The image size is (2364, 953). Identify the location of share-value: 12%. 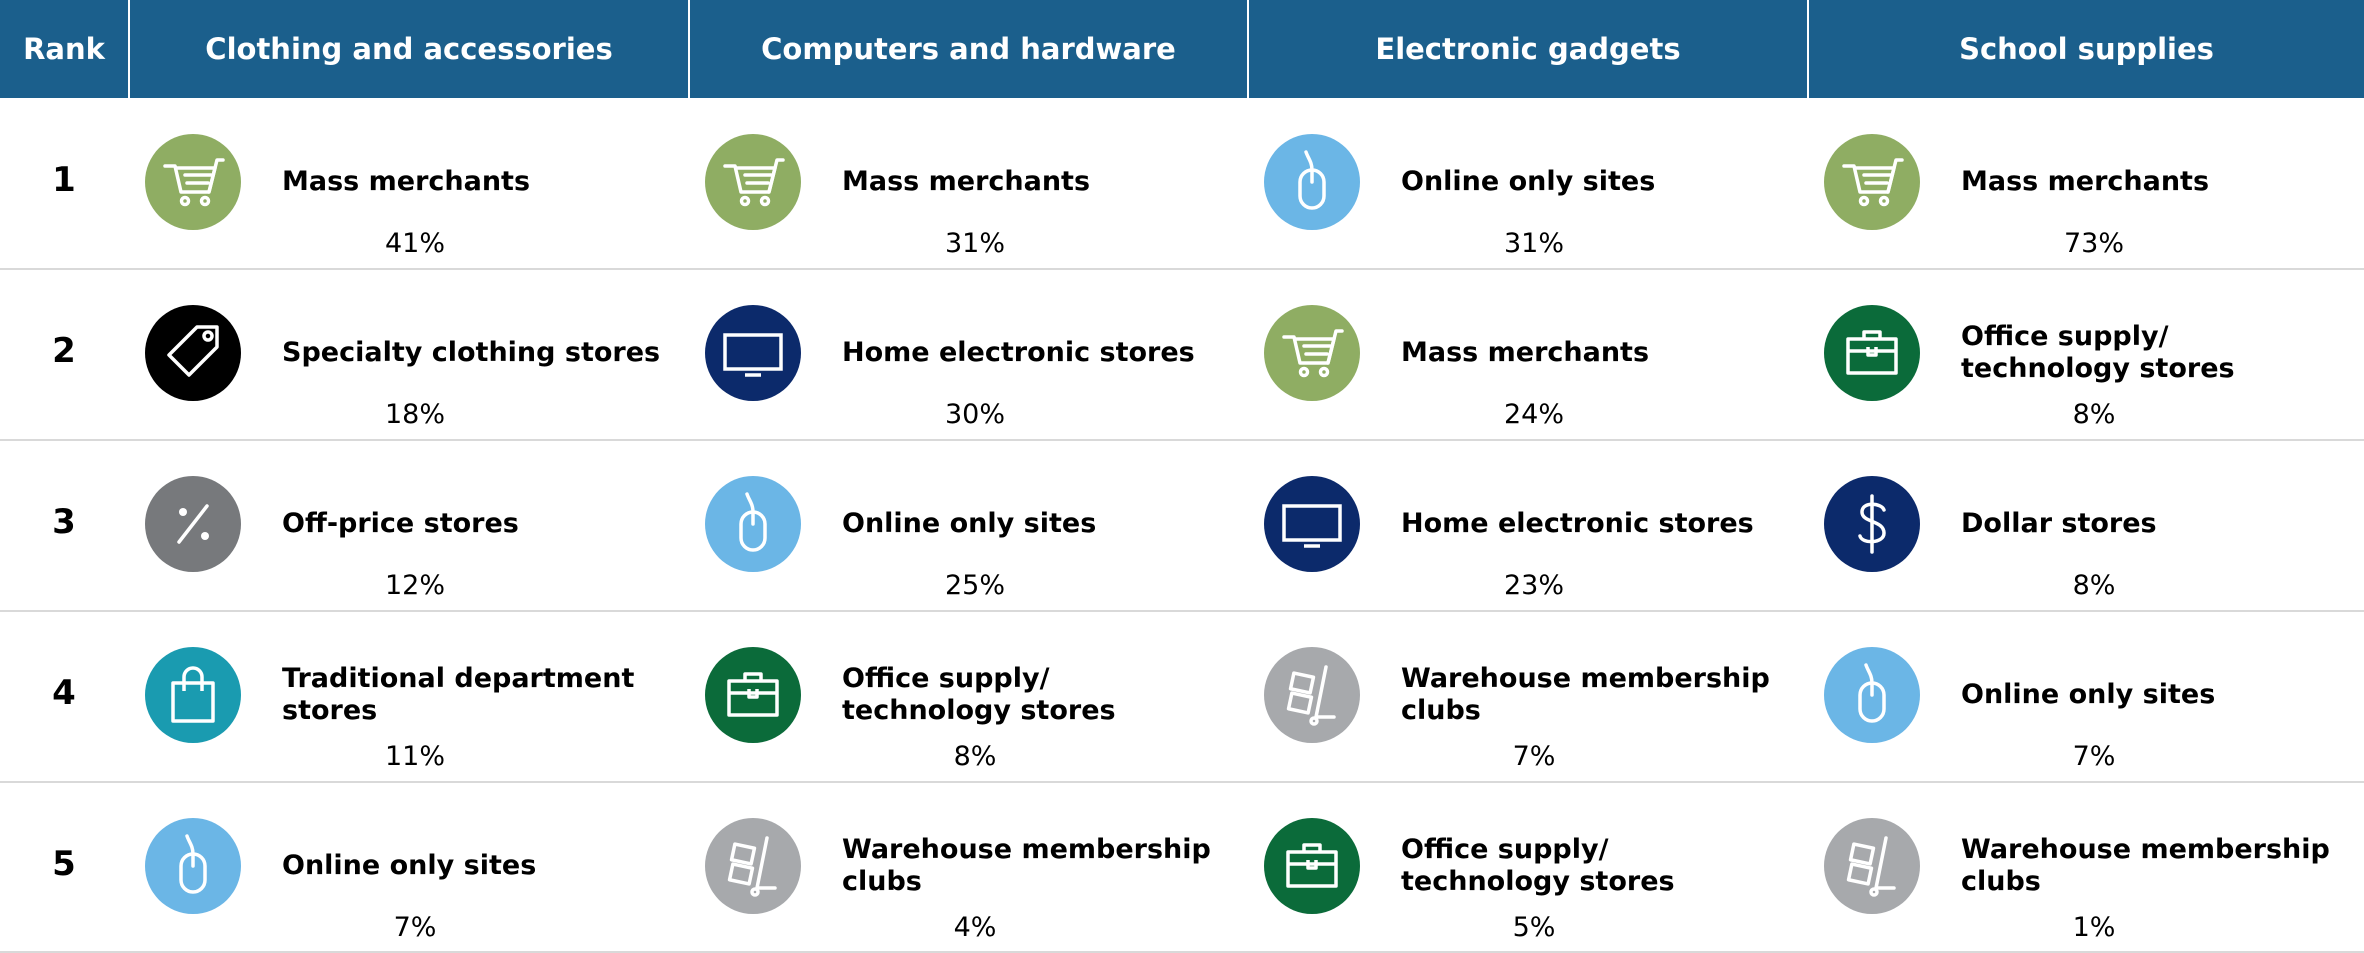
(414, 585).